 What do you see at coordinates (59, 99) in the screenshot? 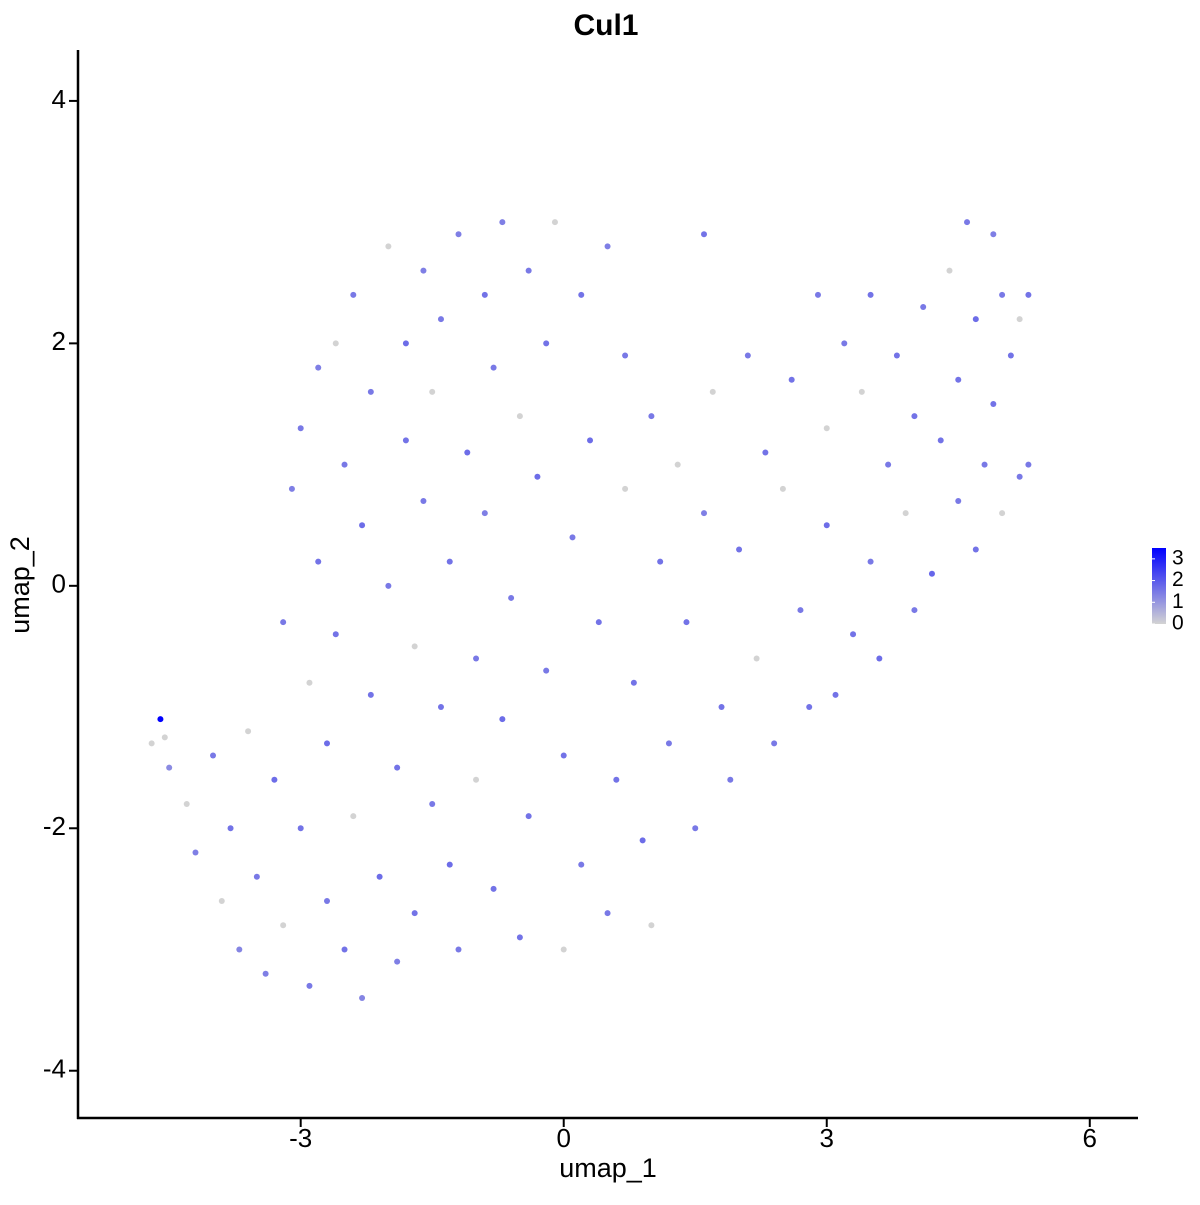
I see `y-tick-label: 4` at bounding box center [59, 99].